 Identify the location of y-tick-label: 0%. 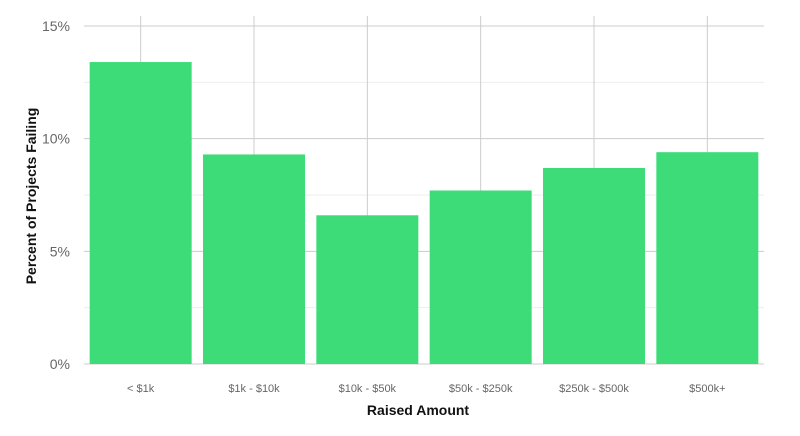
(60, 364).